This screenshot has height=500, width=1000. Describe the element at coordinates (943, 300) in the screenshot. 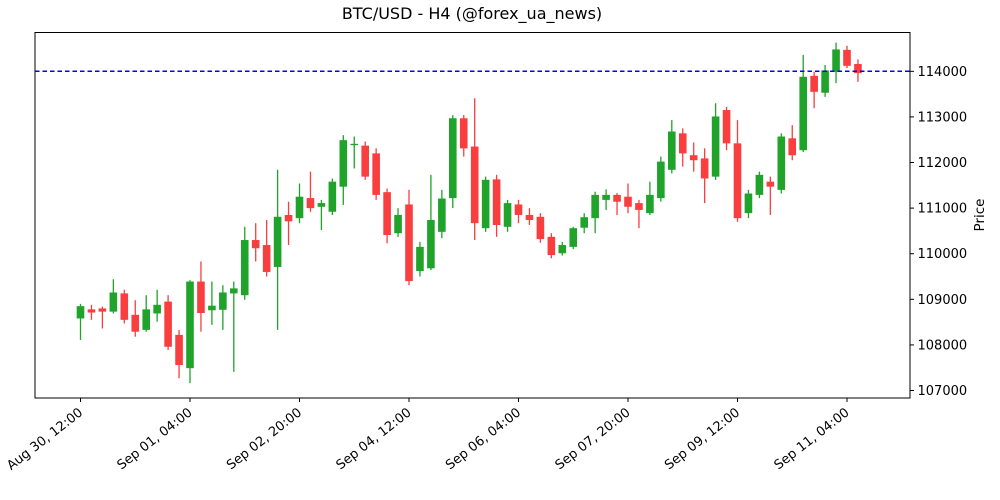

I see `y-tick-label: 109000` at that location.